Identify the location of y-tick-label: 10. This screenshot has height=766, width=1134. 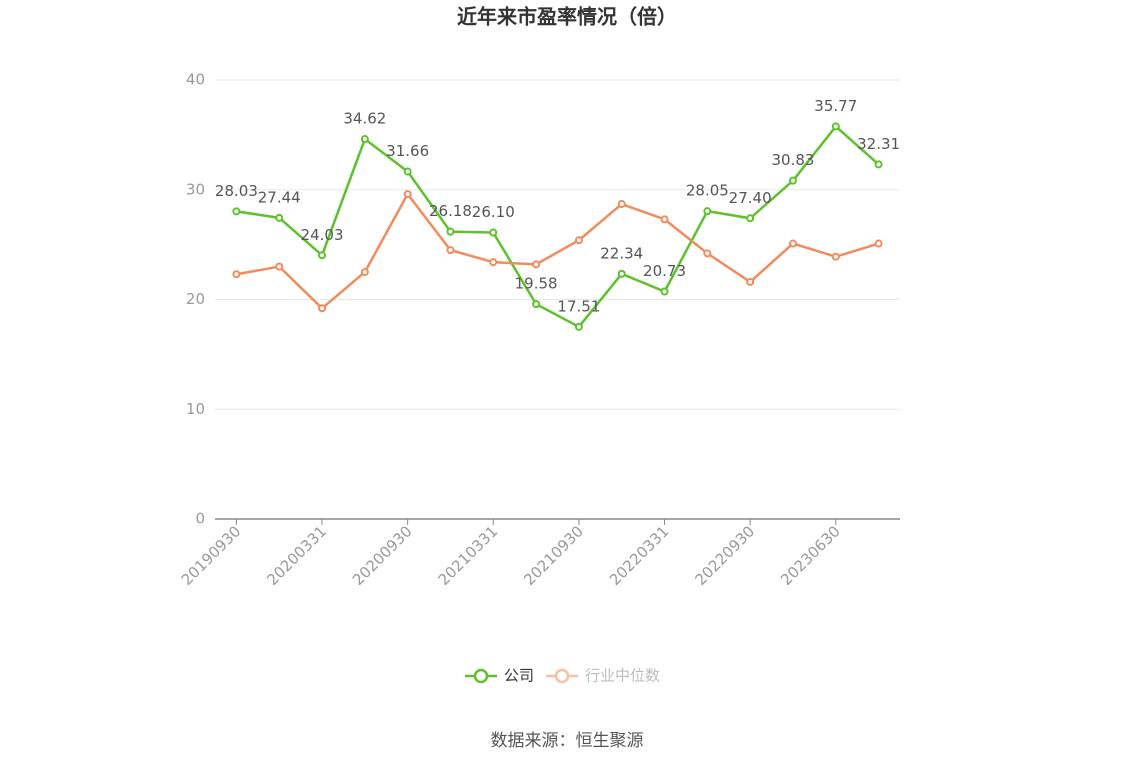
(195, 409).